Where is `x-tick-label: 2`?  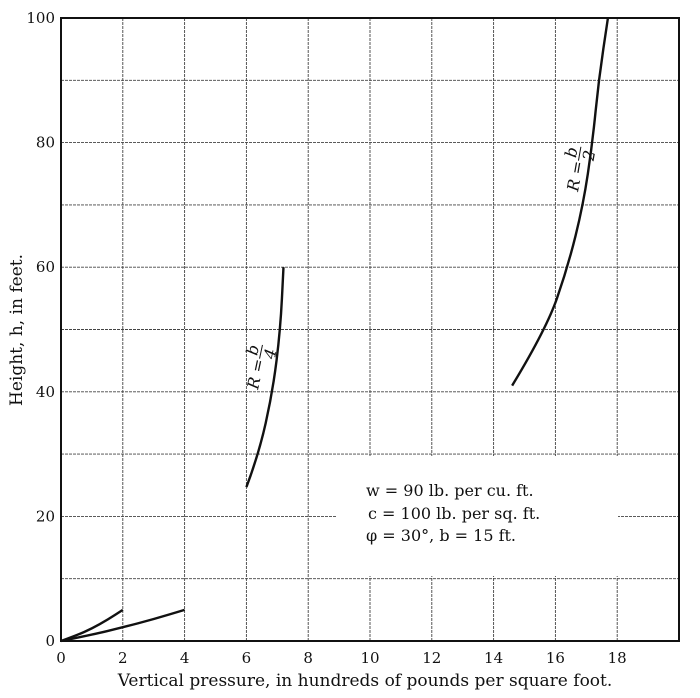 x-tick-label: 2 is located at coordinates (123, 658).